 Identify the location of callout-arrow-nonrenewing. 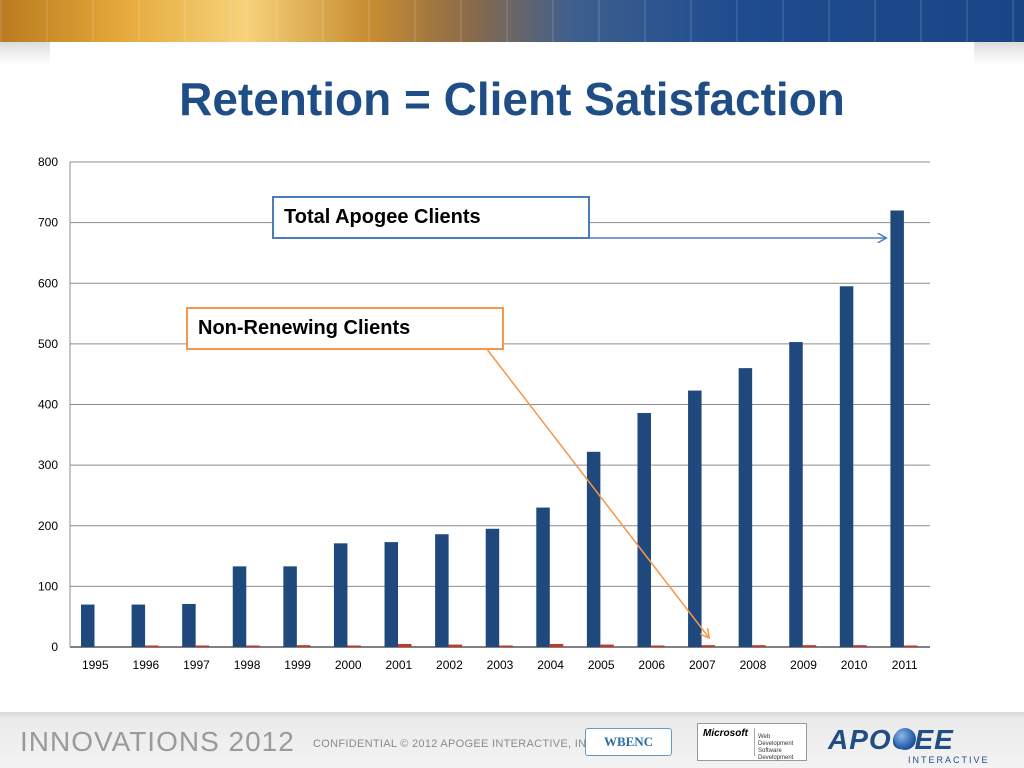
(597, 492).